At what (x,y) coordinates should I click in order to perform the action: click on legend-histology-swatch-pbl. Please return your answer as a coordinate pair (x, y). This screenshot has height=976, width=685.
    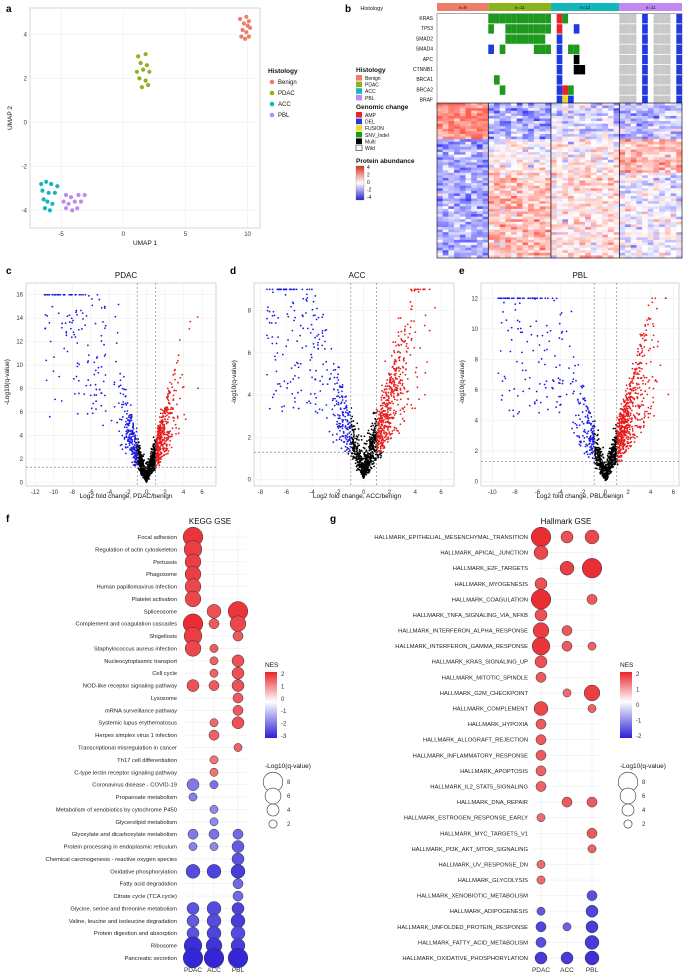
    Looking at the image, I should click on (359, 97).